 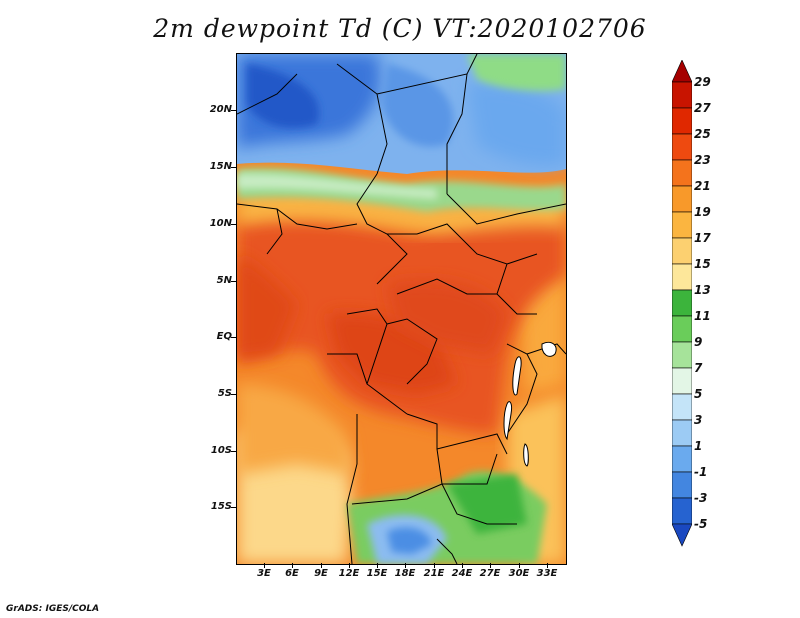 What do you see at coordinates (702, 212) in the screenshot?
I see `colorbar-label: 19` at bounding box center [702, 212].